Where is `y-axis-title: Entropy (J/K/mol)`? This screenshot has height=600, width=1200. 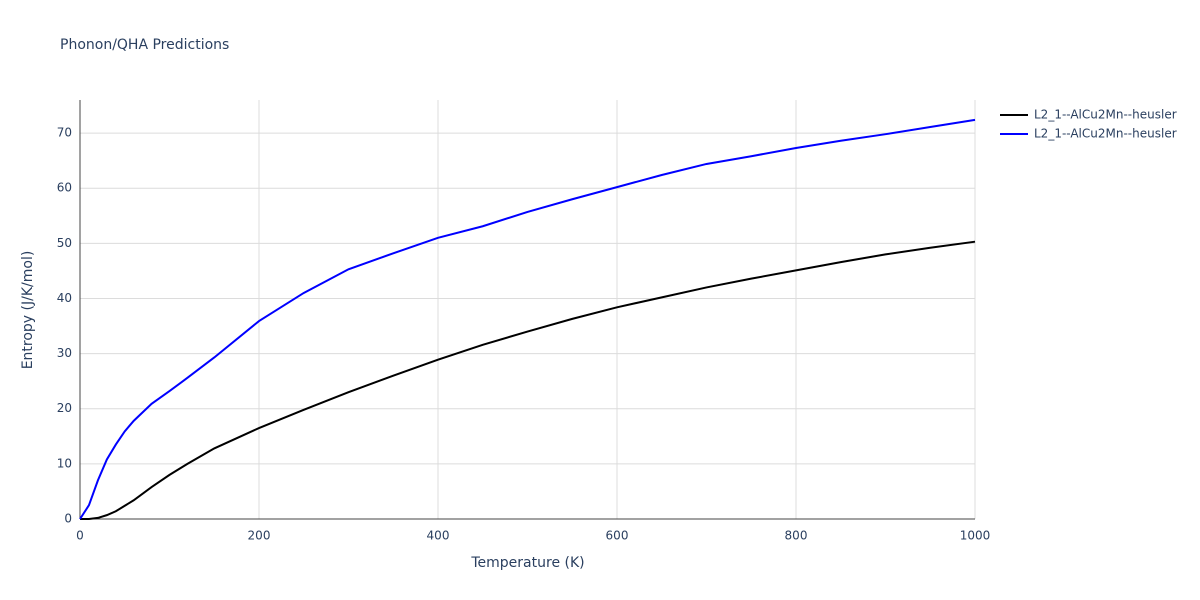 y-axis-title: Entropy (J/K/mol) is located at coordinates (28, 310).